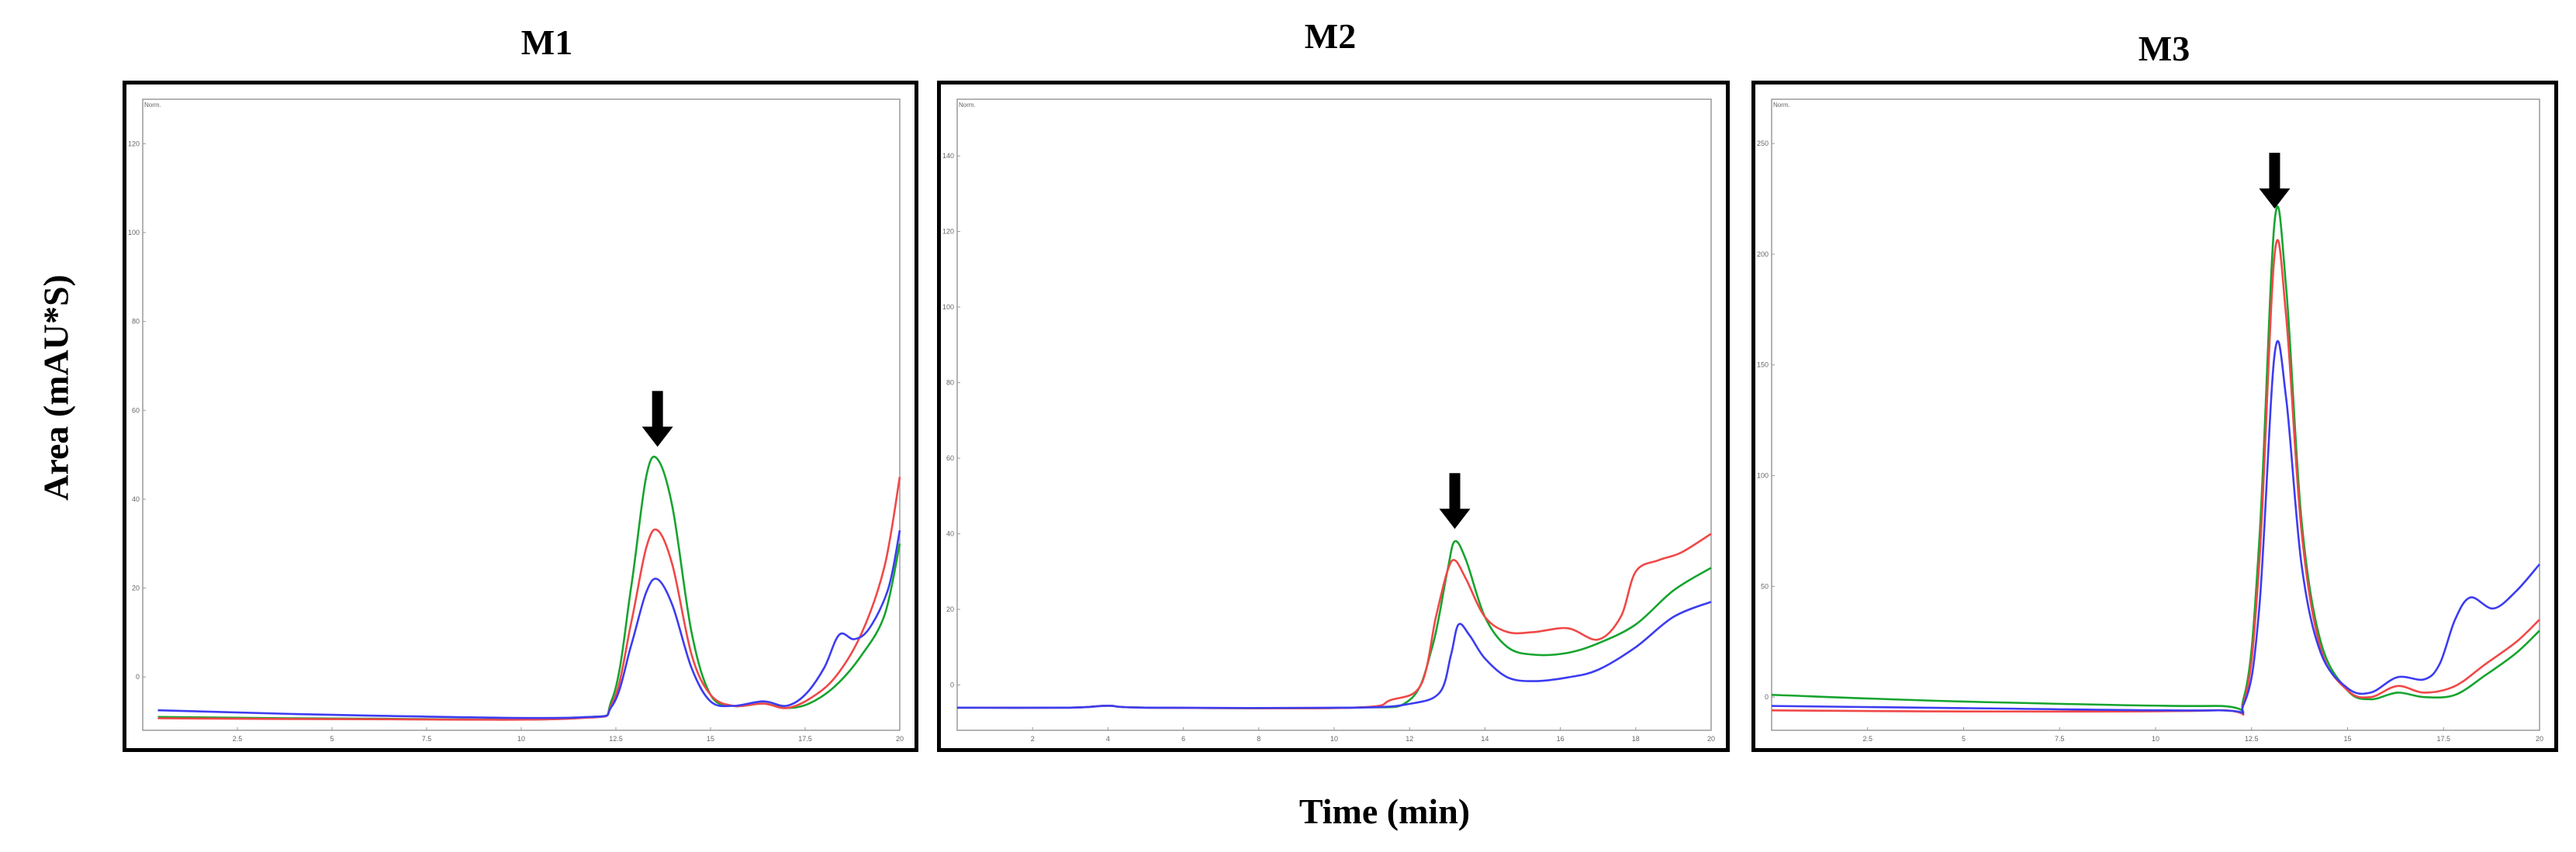 This screenshot has width=2576, height=852. I want to click on y-tick-label: 250, so click(1763, 144).